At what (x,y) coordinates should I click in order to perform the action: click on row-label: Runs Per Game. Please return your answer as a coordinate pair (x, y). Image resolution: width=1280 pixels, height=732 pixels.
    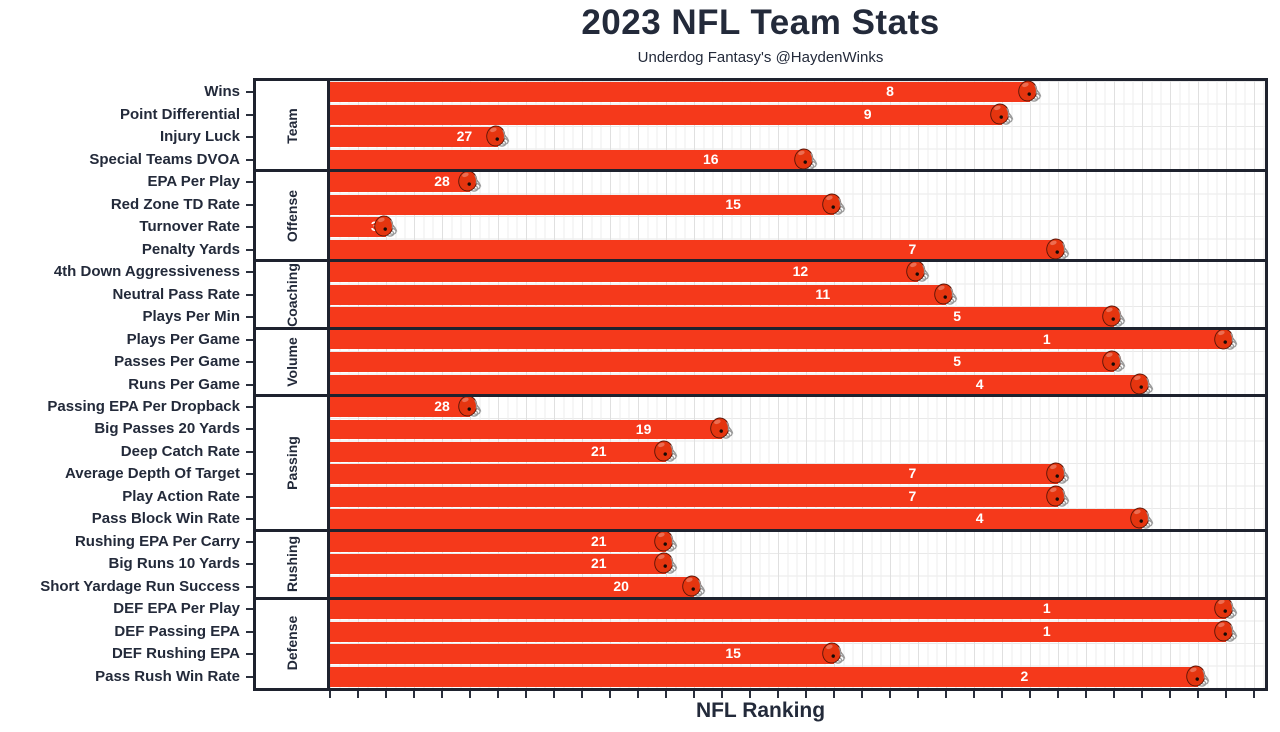
    Looking at the image, I should click on (184, 384).